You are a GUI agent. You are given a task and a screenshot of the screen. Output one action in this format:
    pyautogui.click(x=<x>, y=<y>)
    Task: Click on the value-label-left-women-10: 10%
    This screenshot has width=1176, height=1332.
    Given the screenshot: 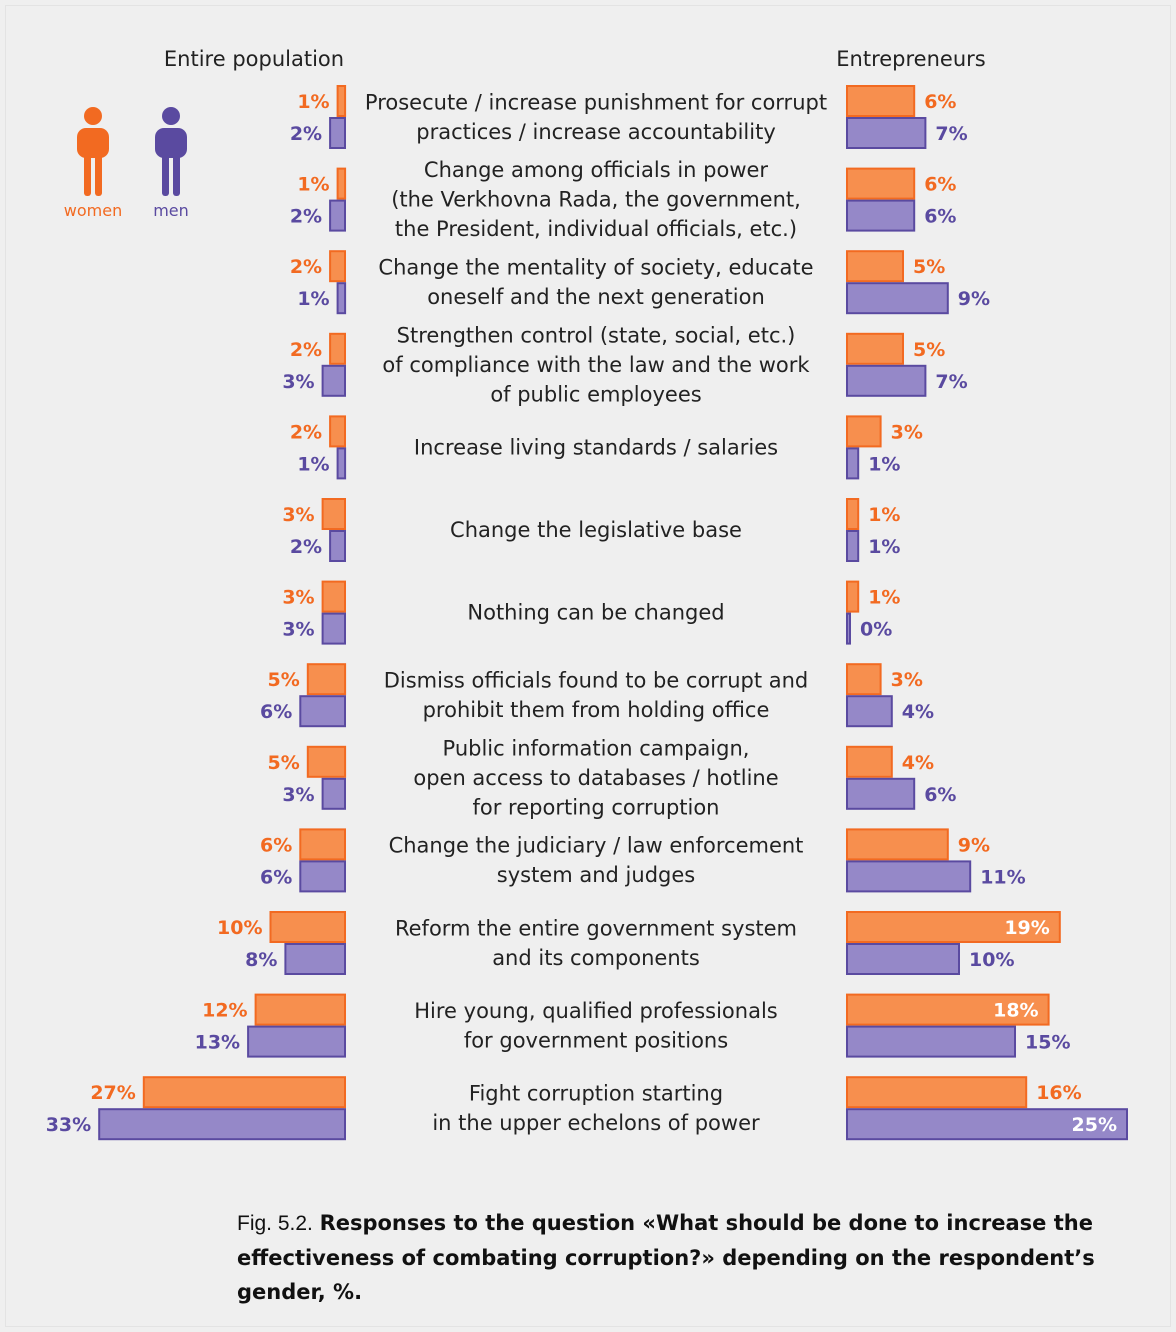 What is the action you would take?
    pyautogui.click(x=239, y=928)
    